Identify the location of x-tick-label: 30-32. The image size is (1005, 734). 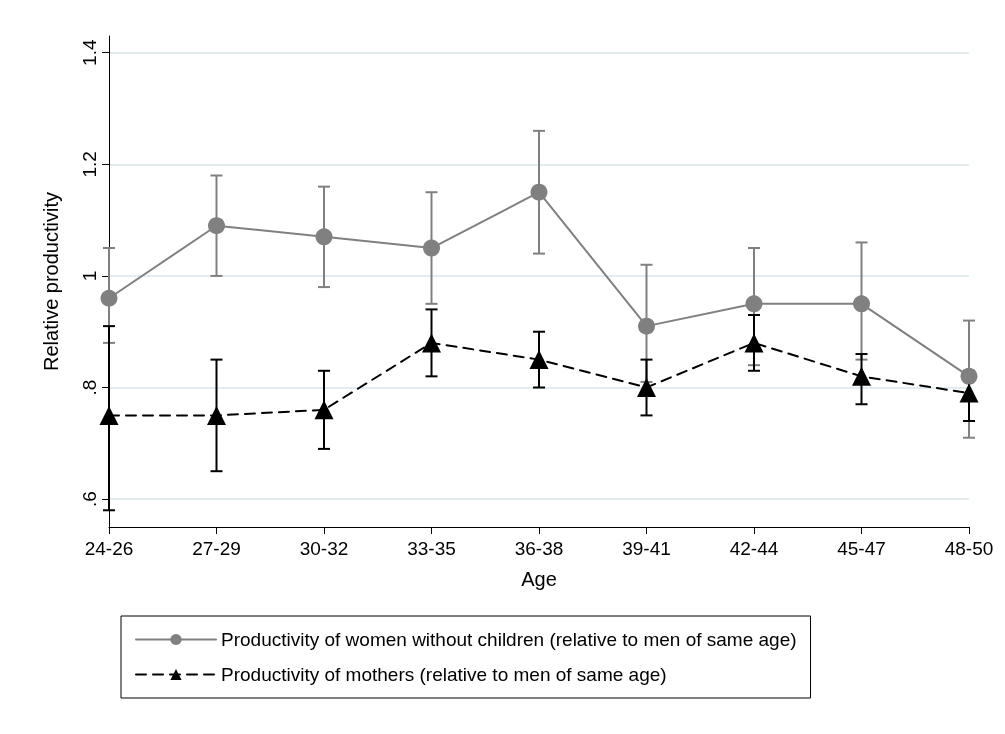
(324, 548).